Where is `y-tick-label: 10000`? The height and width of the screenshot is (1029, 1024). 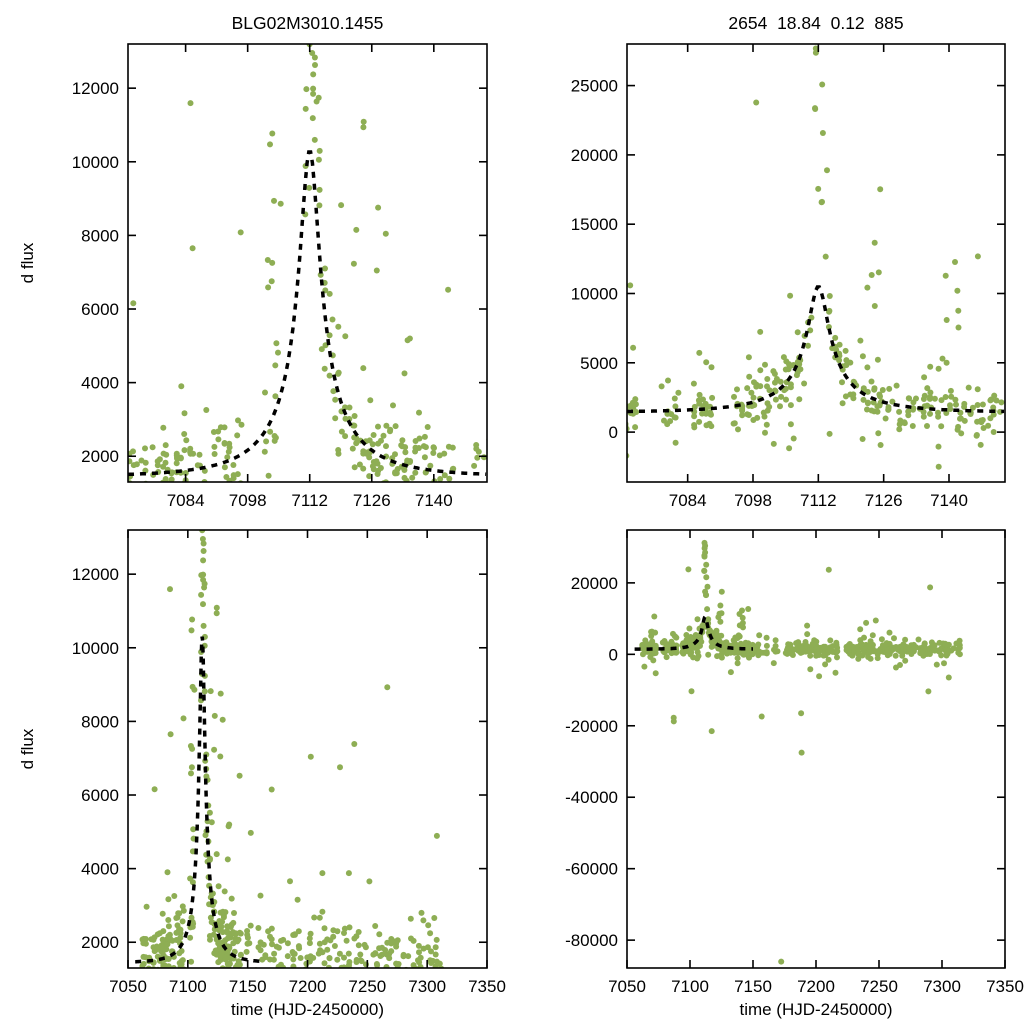
y-tick-label: 10000 is located at coordinates (594, 293).